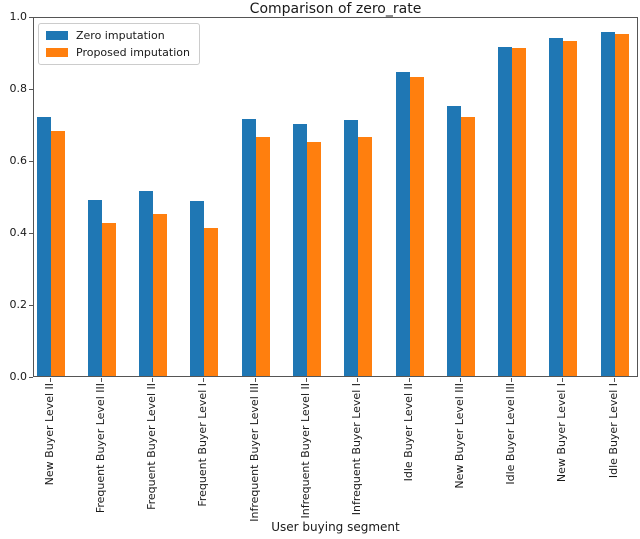 Image resolution: width=640 pixels, height=539 pixels. Describe the element at coordinates (18, 88) in the screenshot. I see `y-axis-tick-label: 0.8` at that location.